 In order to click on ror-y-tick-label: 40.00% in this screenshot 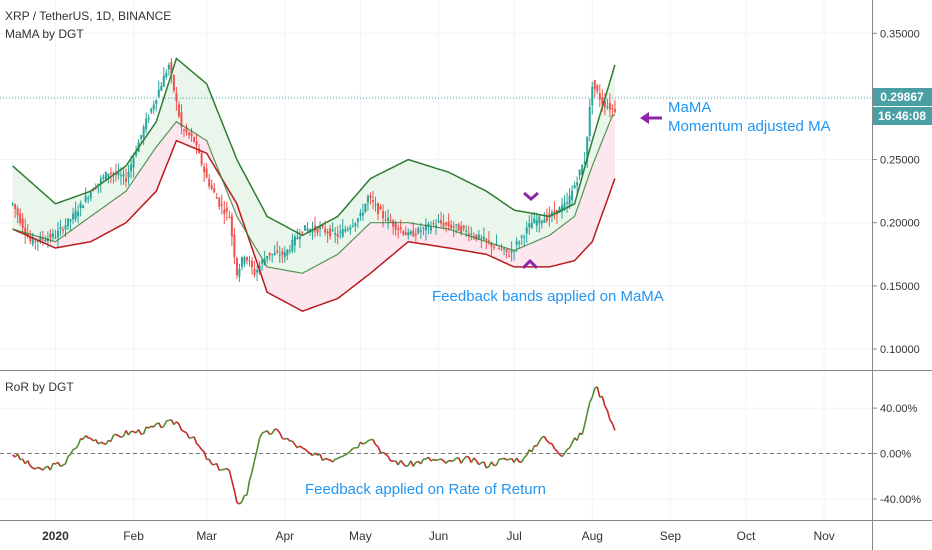, I will do `click(899, 409)`.